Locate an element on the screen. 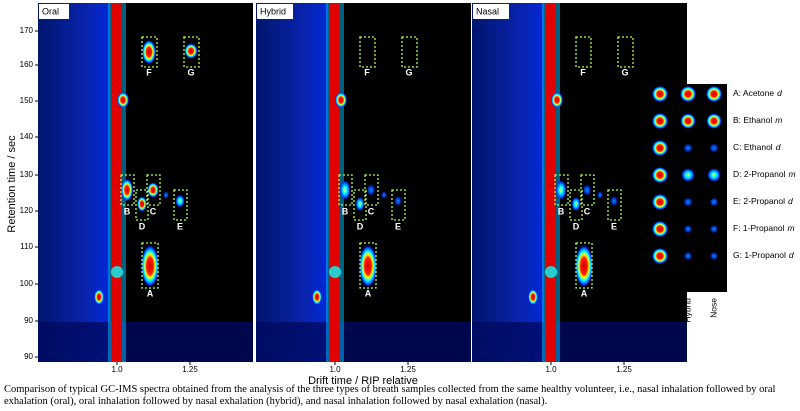 The image size is (800, 411). panel-title: Oral is located at coordinates (50, 11).